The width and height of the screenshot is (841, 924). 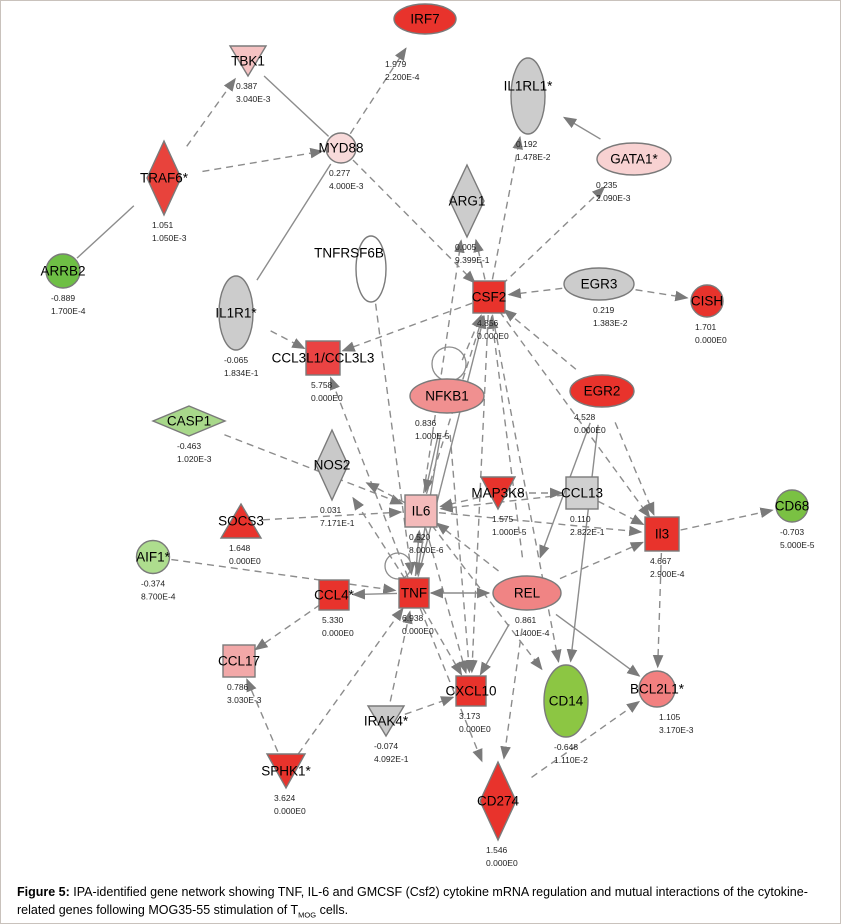 What do you see at coordinates (346, 186) in the screenshot?
I see `node-pvalue: 4.000E-3` at bounding box center [346, 186].